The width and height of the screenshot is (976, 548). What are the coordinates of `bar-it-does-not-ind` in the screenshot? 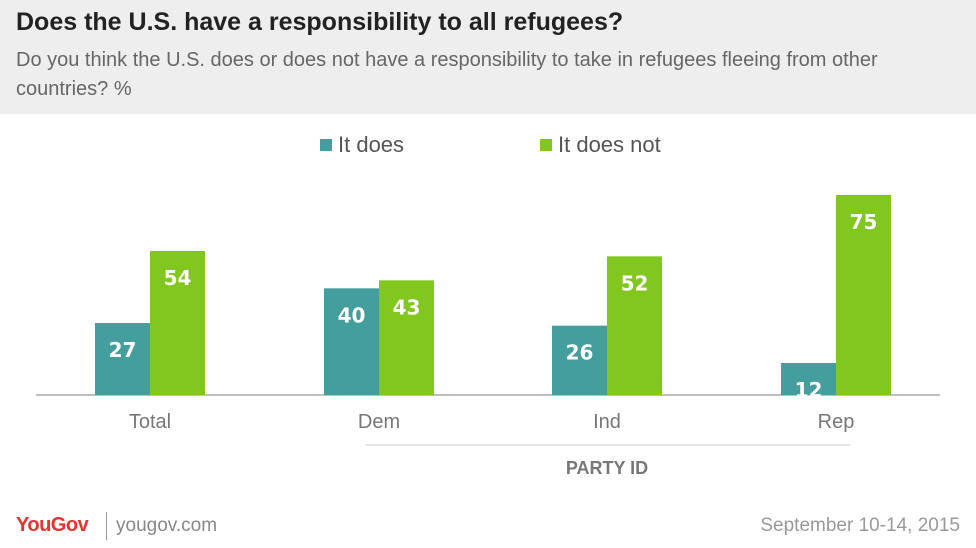 It's located at (634, 325).